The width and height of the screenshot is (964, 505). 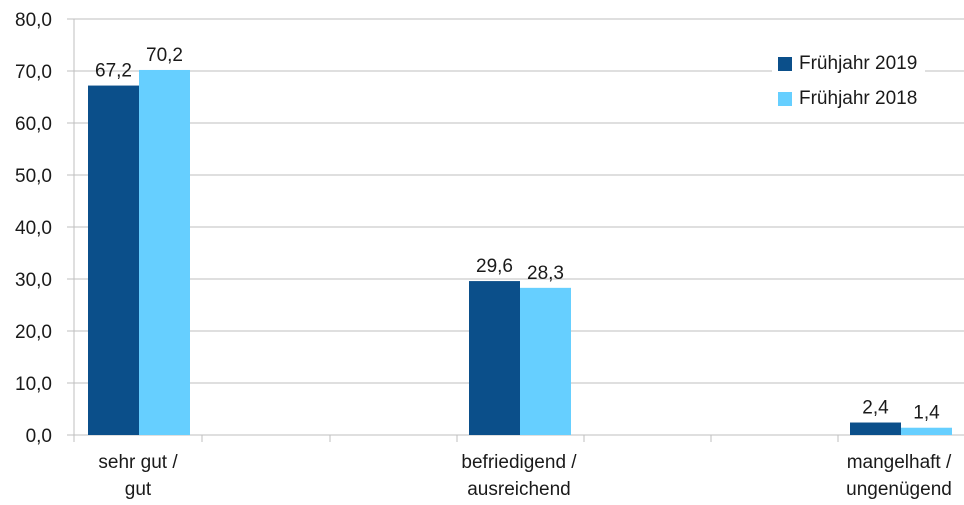 What do you see at coordinates (899, 489) in the screenshot?
I see `x-category-label: ungenügend` at bounding box center [899, 489].